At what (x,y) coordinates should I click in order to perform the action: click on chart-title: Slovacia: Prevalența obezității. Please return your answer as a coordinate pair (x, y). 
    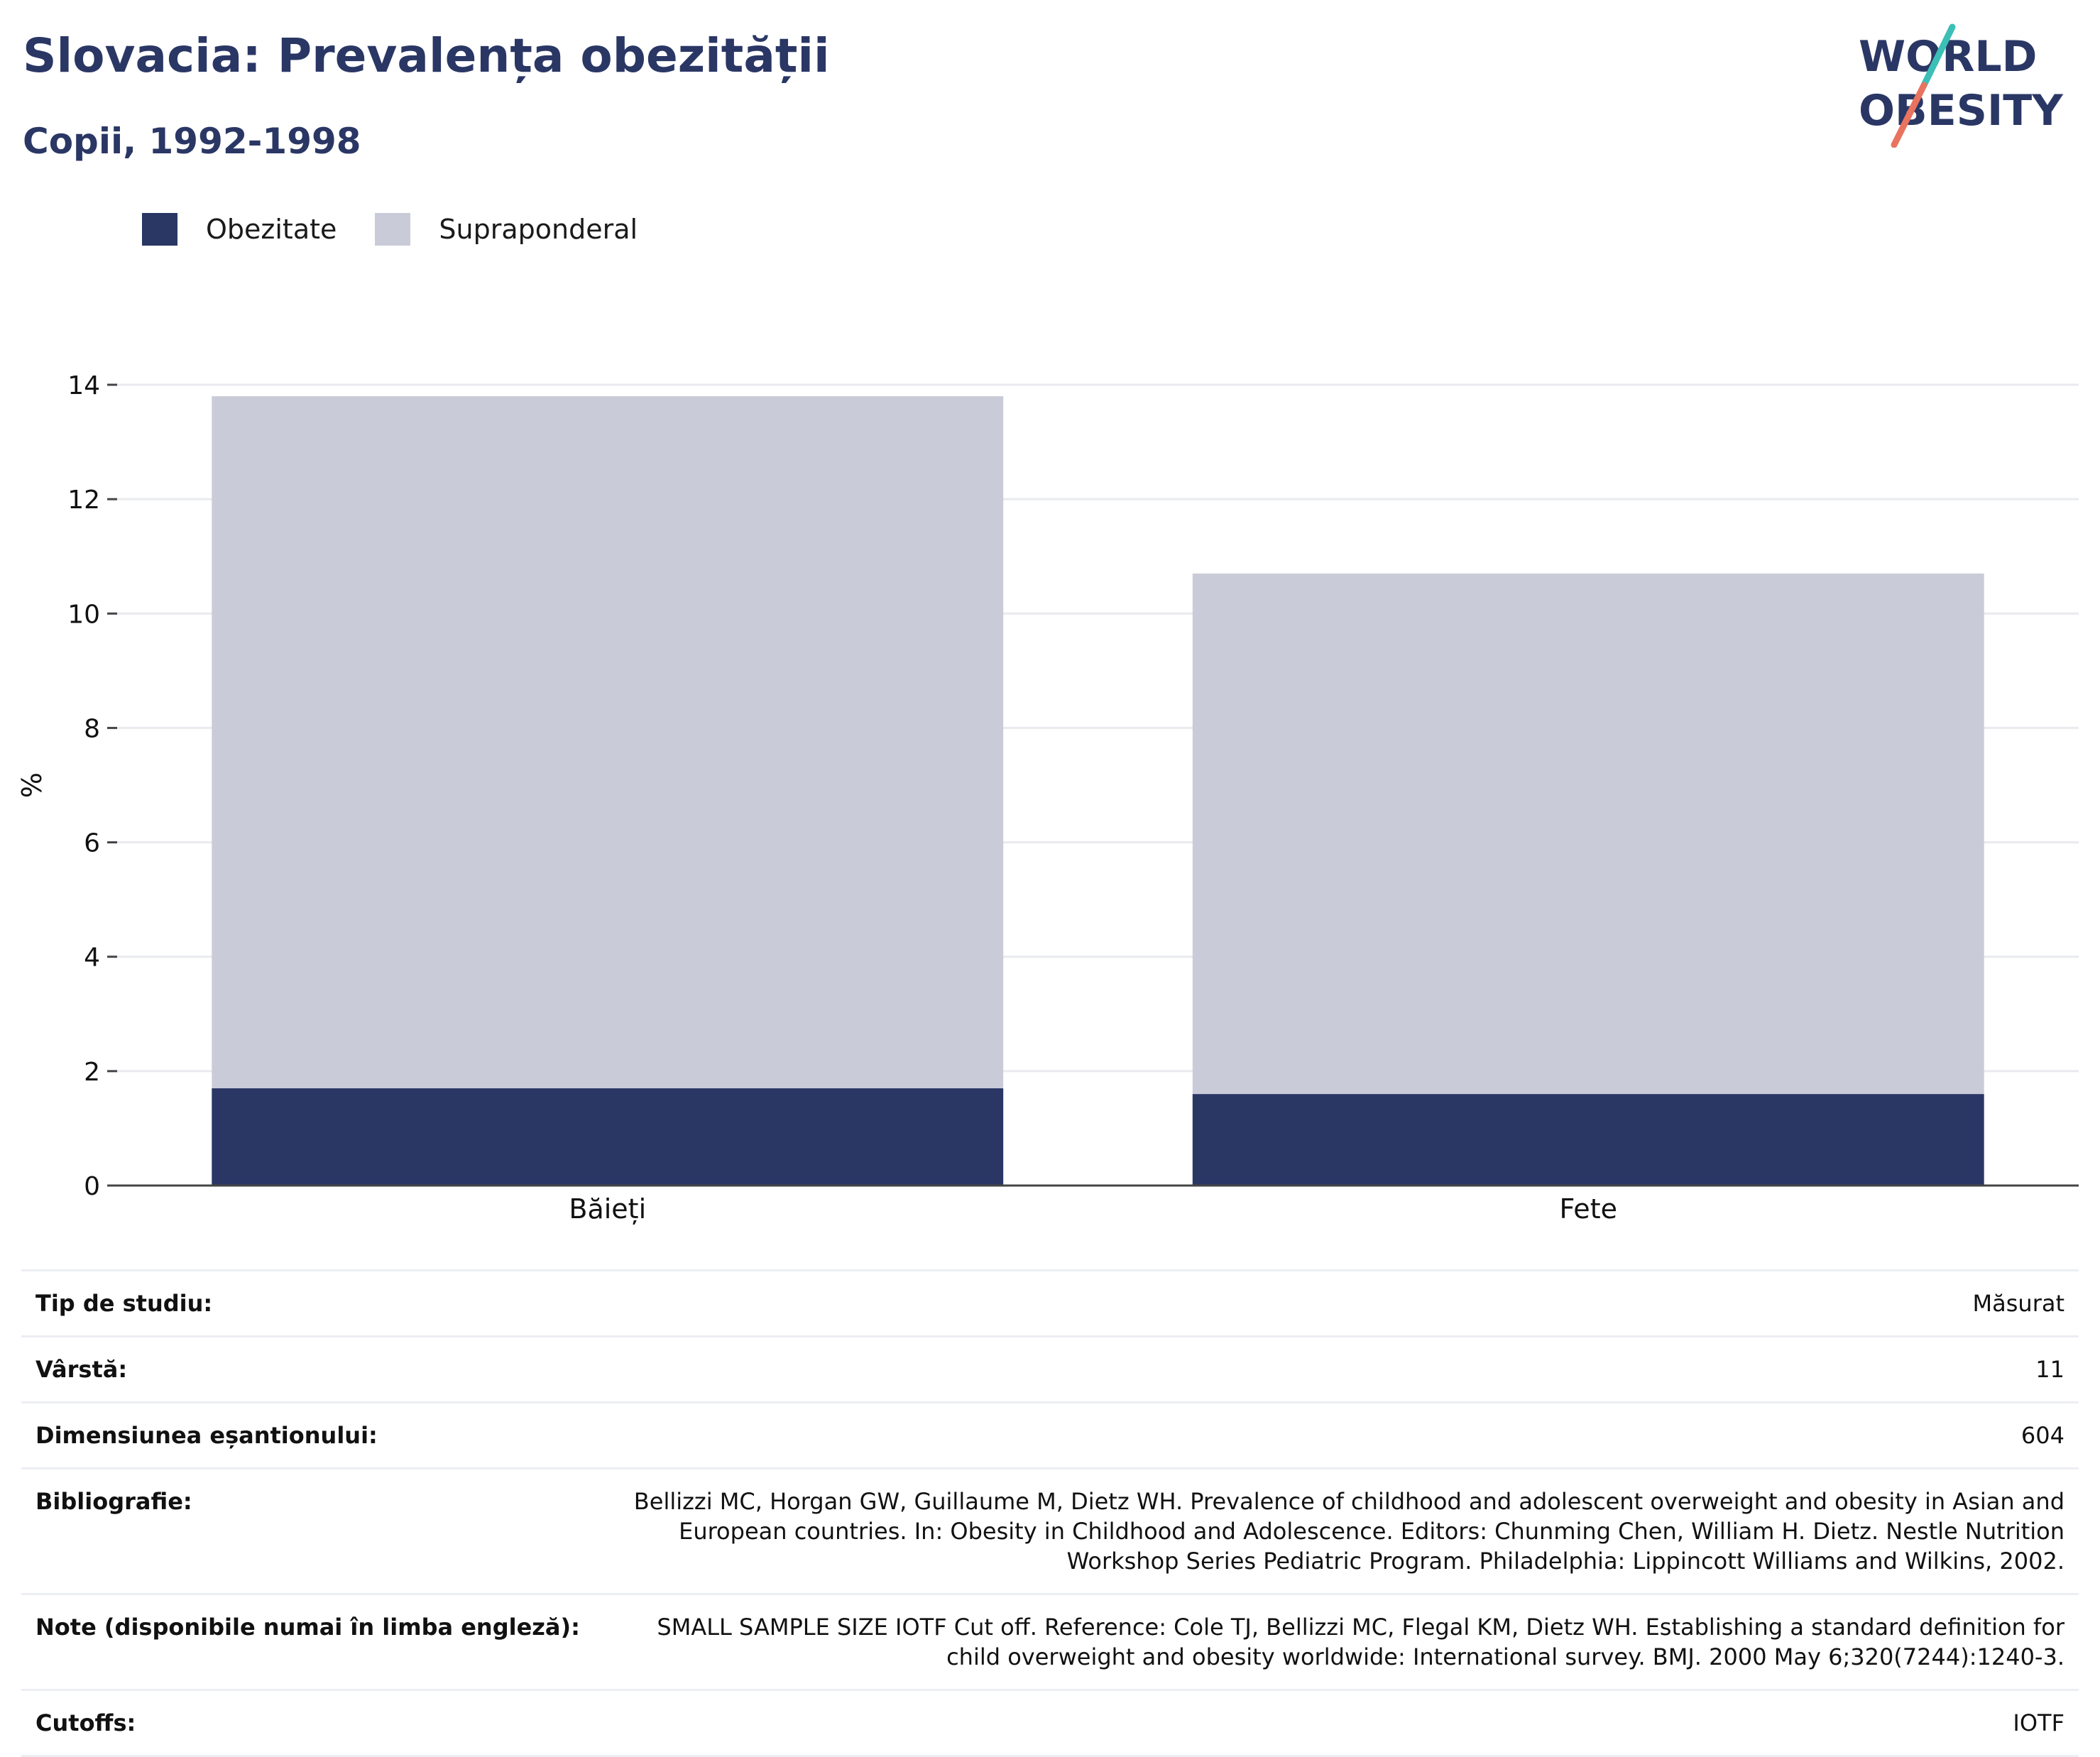
    Looking at the image, I should click on (426, 55).